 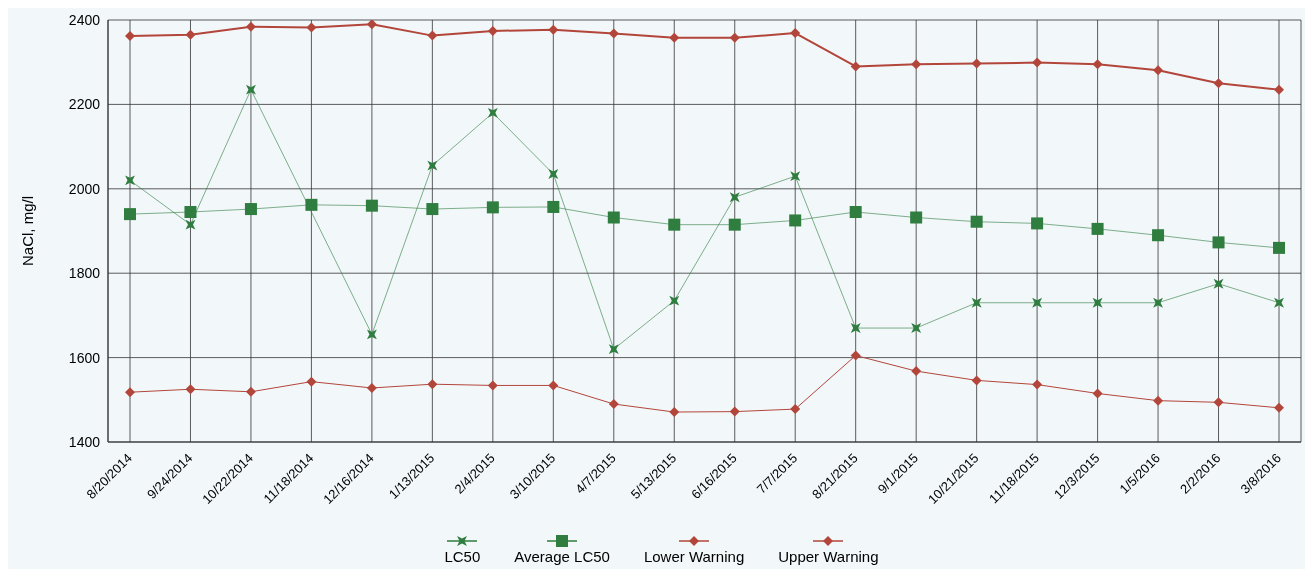 What do you see at coordinates (84, 19) in the screenshot?
I see `y-tick-label: 2400` at bounding box center [84, 19].